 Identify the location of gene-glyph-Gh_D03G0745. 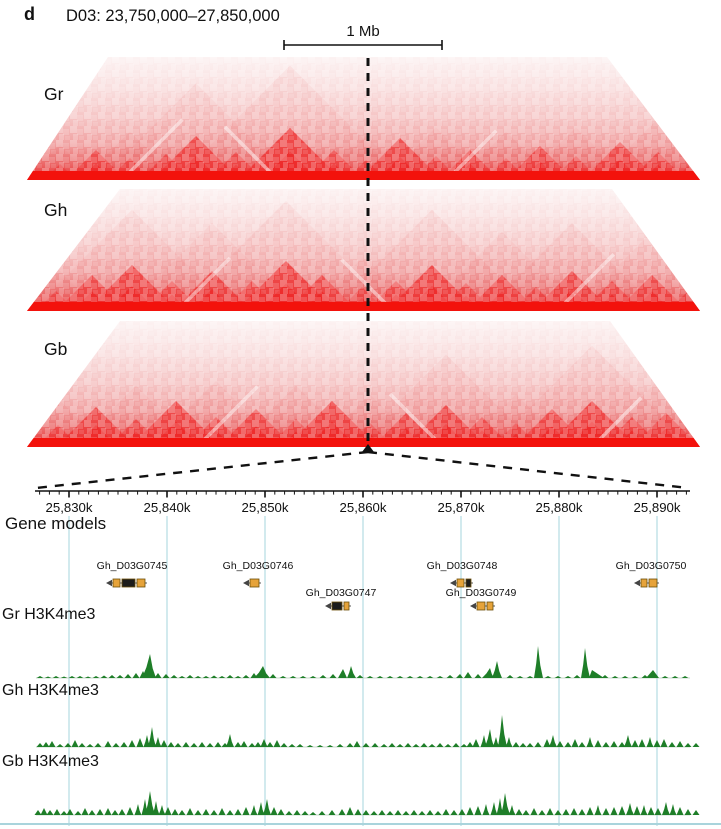
(126, 583).